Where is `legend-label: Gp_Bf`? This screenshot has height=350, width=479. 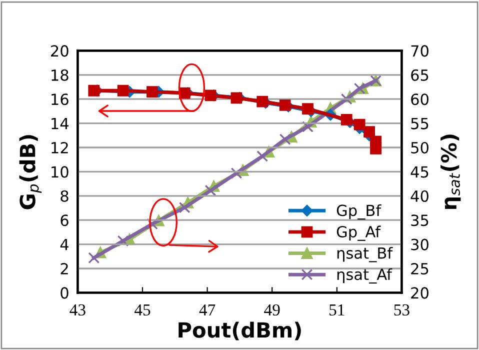 legend-label: Gp_Bf is located at coordinates (359, 212).